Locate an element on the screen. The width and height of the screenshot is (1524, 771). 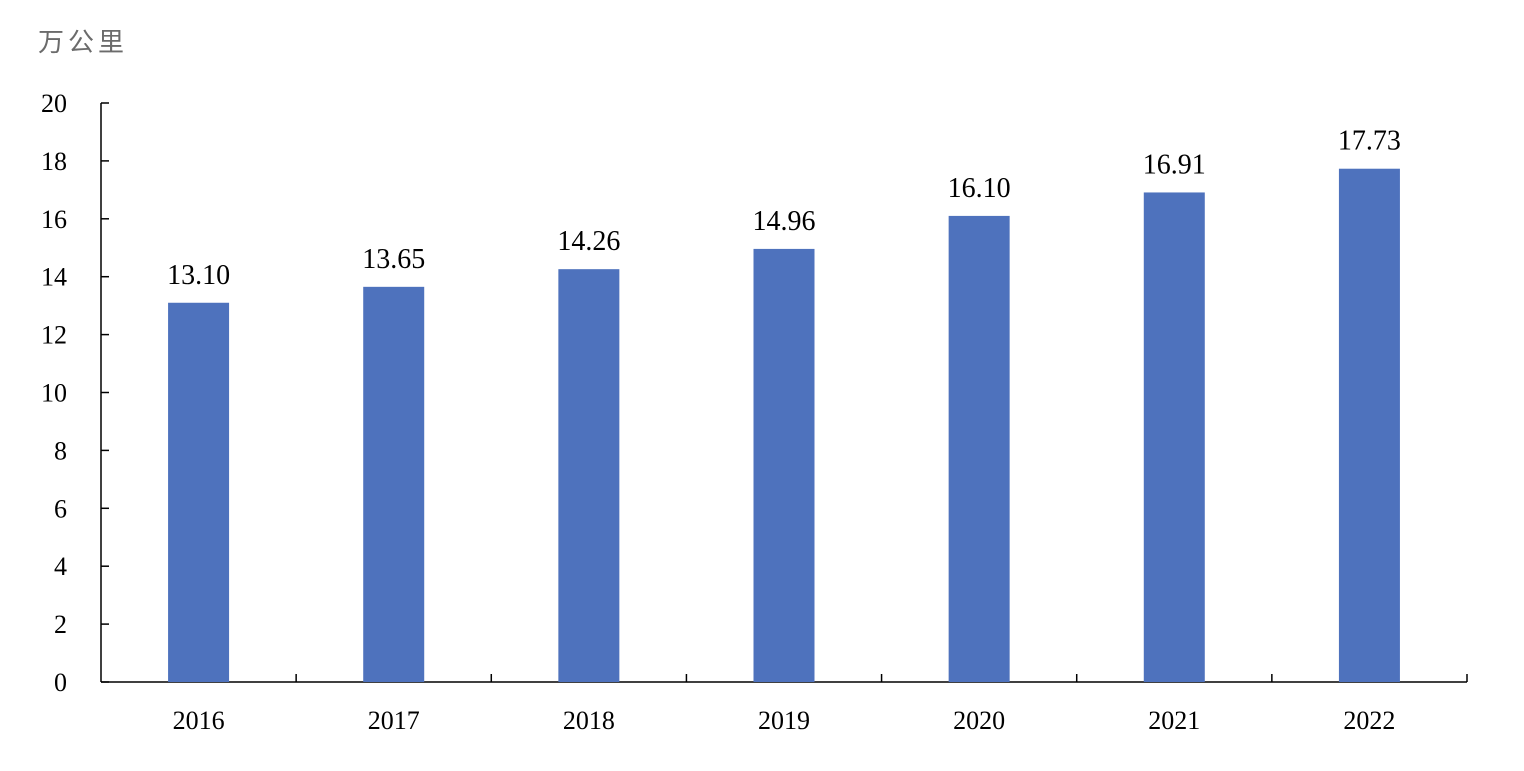
data-label-2021: 16.91 is located at coordinates (1174, 164).